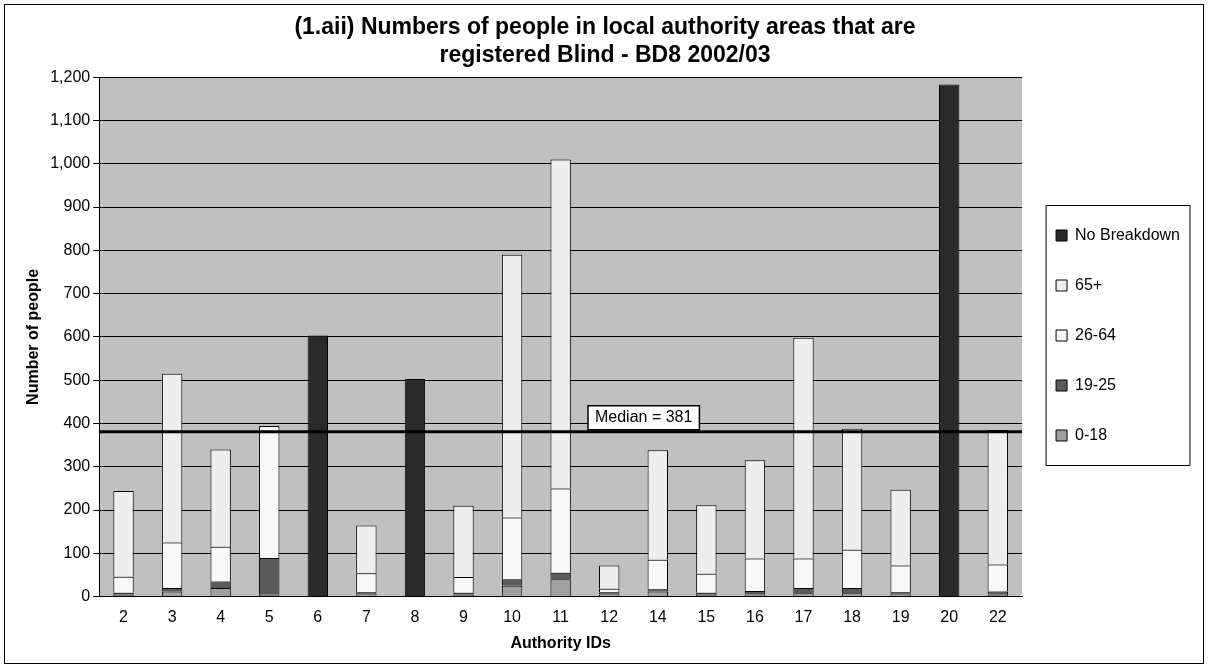  Describe the element at coordinates (1091, 434) in the screenshot. I see `legend-label: 0-18` at that location.